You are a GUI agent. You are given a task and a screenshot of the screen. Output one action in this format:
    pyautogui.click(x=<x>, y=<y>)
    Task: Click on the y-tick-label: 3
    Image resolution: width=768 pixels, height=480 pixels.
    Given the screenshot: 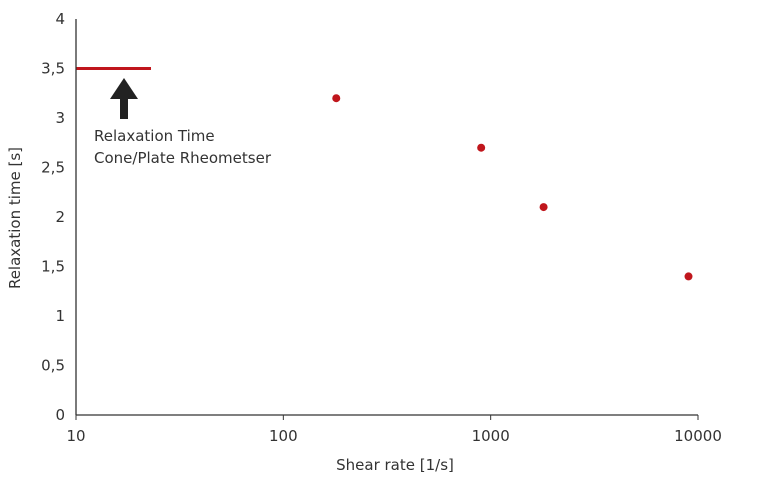 What is the action you would take?
    pyautogui.click(x=60, y=118)
    